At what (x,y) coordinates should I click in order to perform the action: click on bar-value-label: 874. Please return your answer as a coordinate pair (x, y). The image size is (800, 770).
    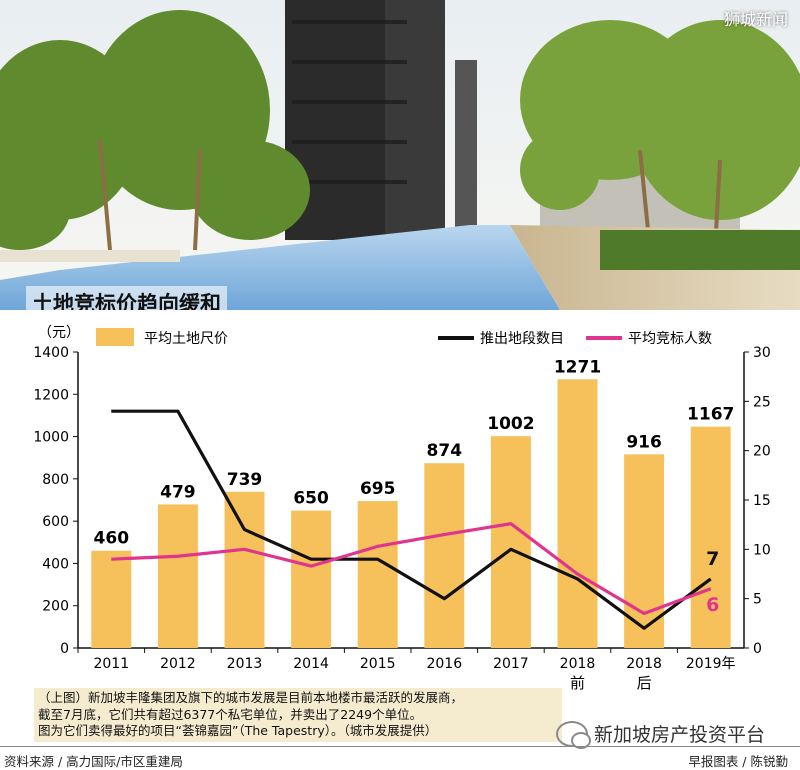
    Looking at the image, I should click on (445, 451).